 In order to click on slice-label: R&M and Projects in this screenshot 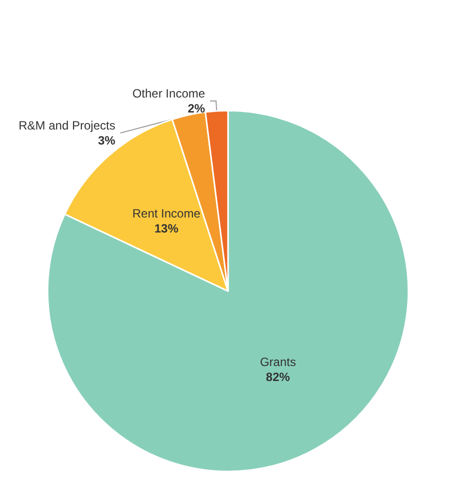, I will do `click(67, 125)`.